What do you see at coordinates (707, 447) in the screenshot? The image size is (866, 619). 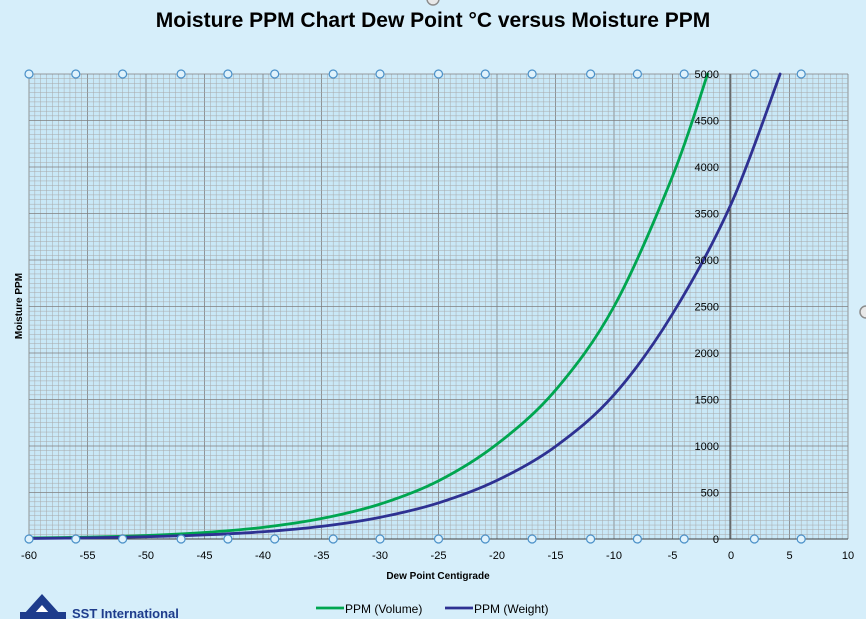 I see `y-tick-label: 1000` at bounding box center [707, 447].